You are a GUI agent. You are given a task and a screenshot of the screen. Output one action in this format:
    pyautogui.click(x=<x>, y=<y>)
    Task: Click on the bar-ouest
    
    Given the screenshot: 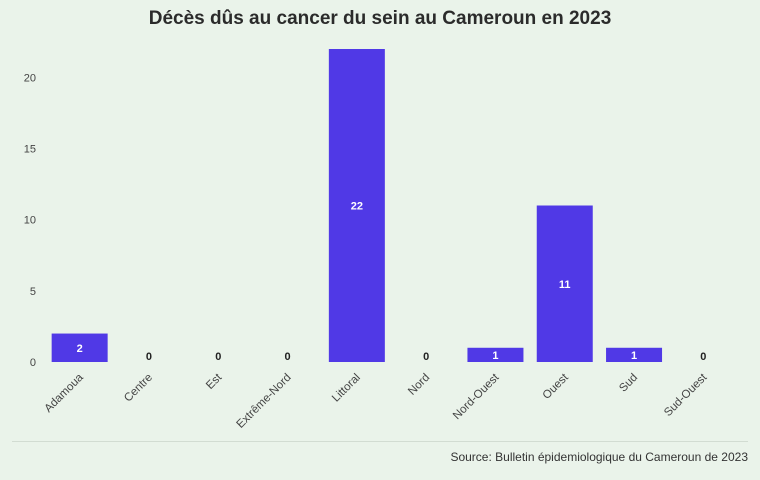 What is the action you would take?
    pyautogui.click(x=564, y=283)
    